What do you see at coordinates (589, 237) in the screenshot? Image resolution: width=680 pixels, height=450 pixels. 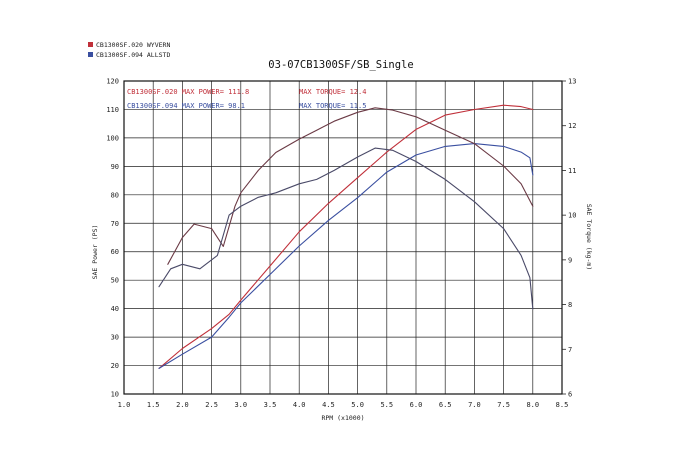 I see `y2-axis-label: SAE Torque (kg-m)` at bounding box center [589, 237].